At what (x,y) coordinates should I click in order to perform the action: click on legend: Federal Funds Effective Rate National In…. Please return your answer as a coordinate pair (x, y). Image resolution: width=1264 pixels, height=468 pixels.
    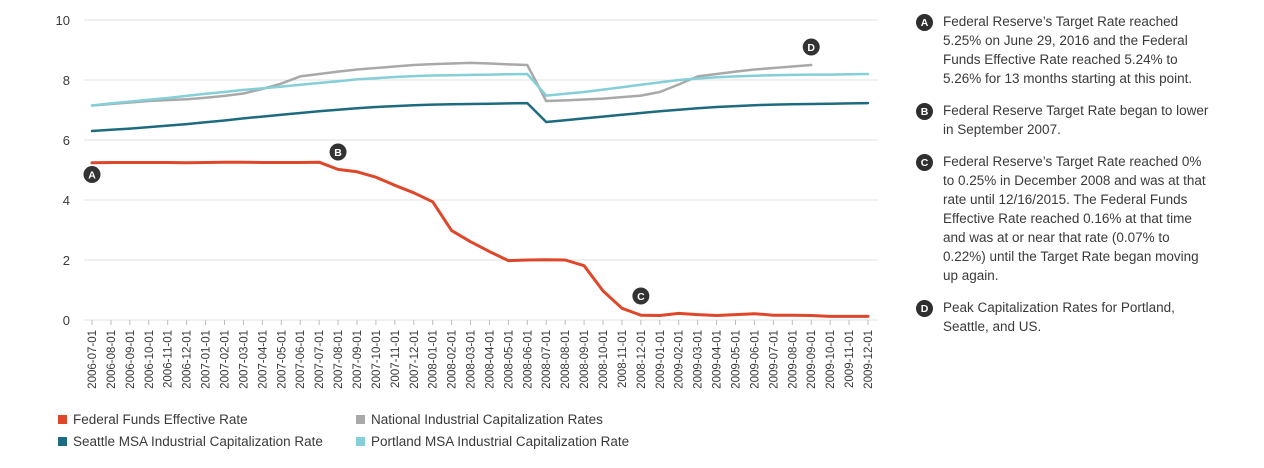
    Looking at the image, I should click on (378, 434).